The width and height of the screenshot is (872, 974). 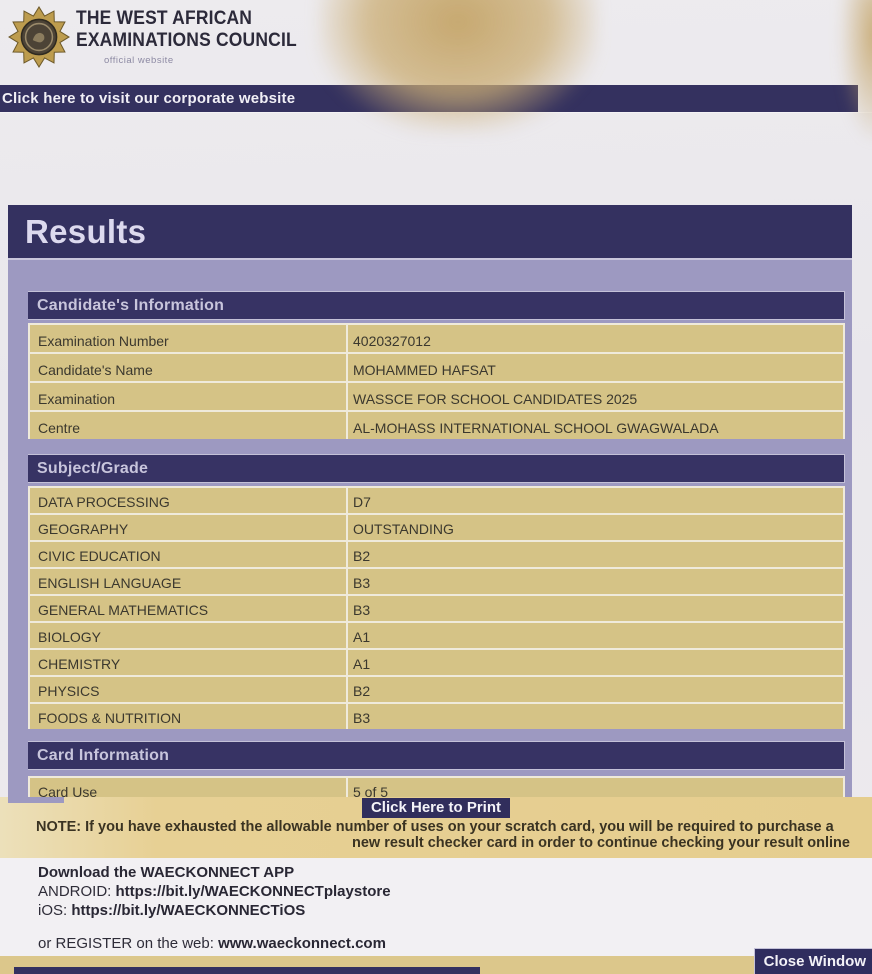 What do you see at coordinates (188, 396) in the screenshot?
I see `row-label: Examination` at bounding box center [188, 396].